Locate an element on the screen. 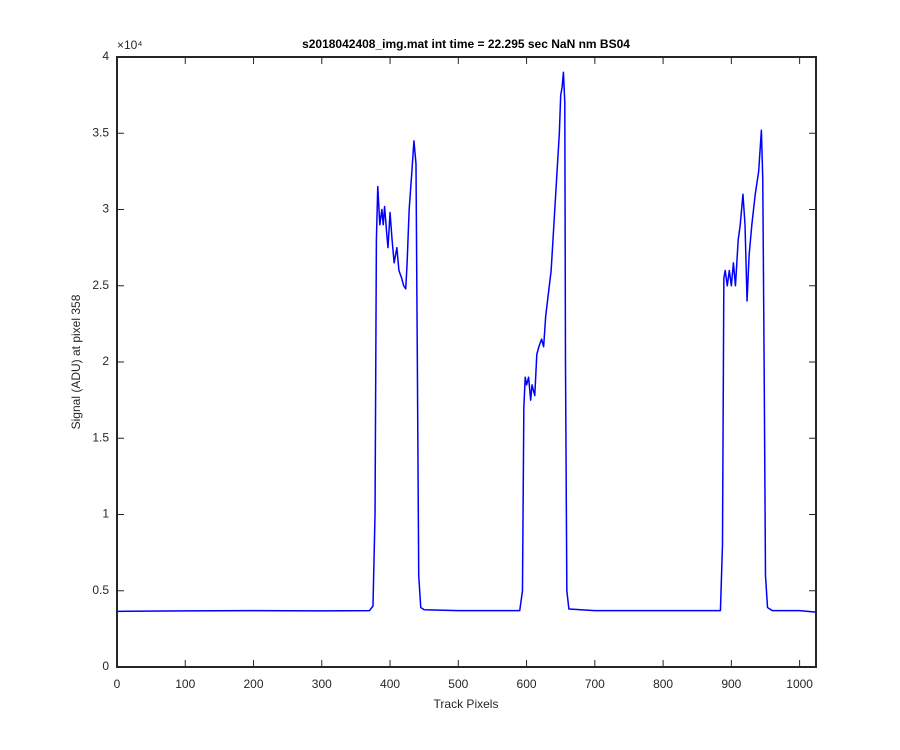 The width and height of the screenshot is (900, 750). x-tick-label: 100 is located at coordinates (185, 684).